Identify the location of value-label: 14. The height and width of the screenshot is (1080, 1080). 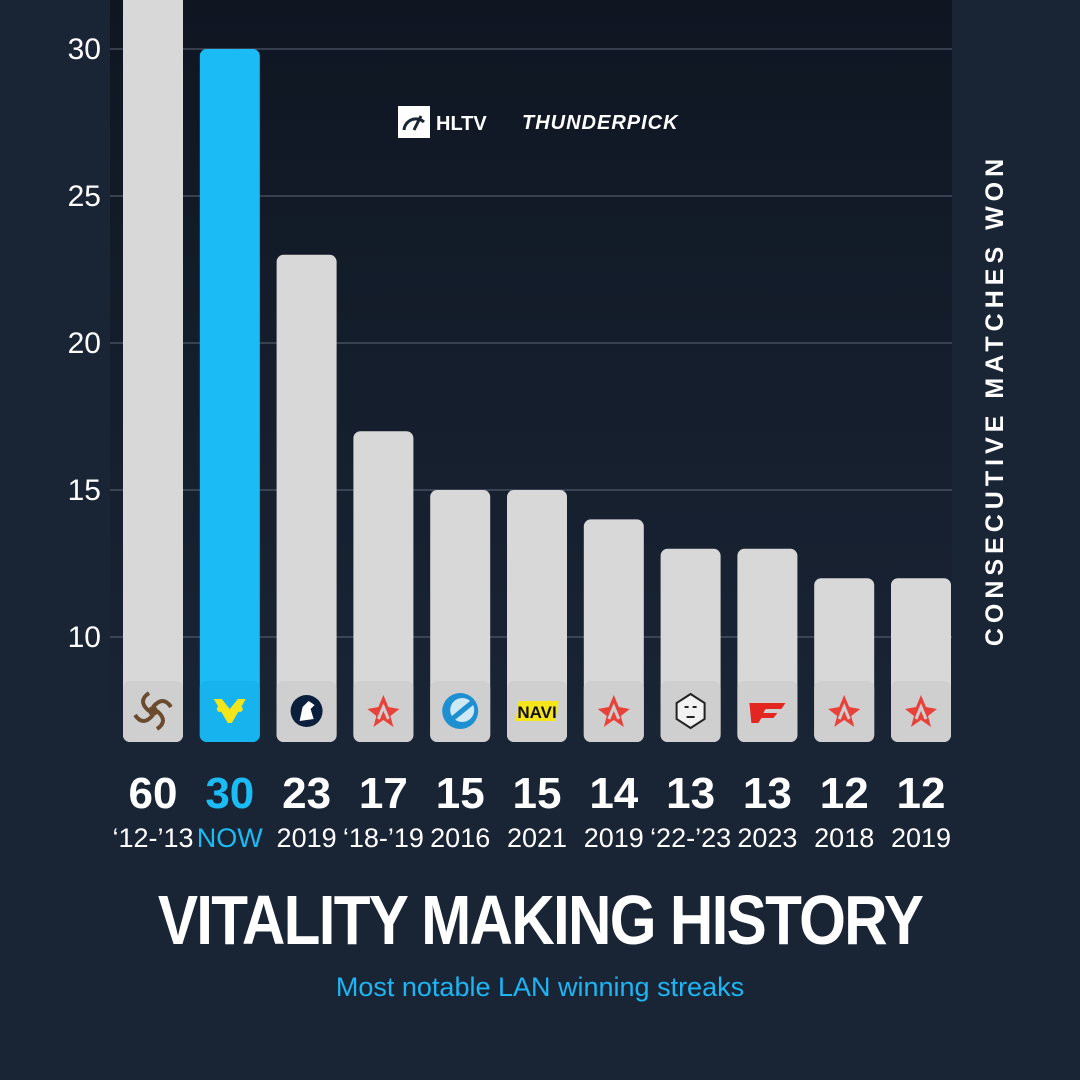
(613, 793).